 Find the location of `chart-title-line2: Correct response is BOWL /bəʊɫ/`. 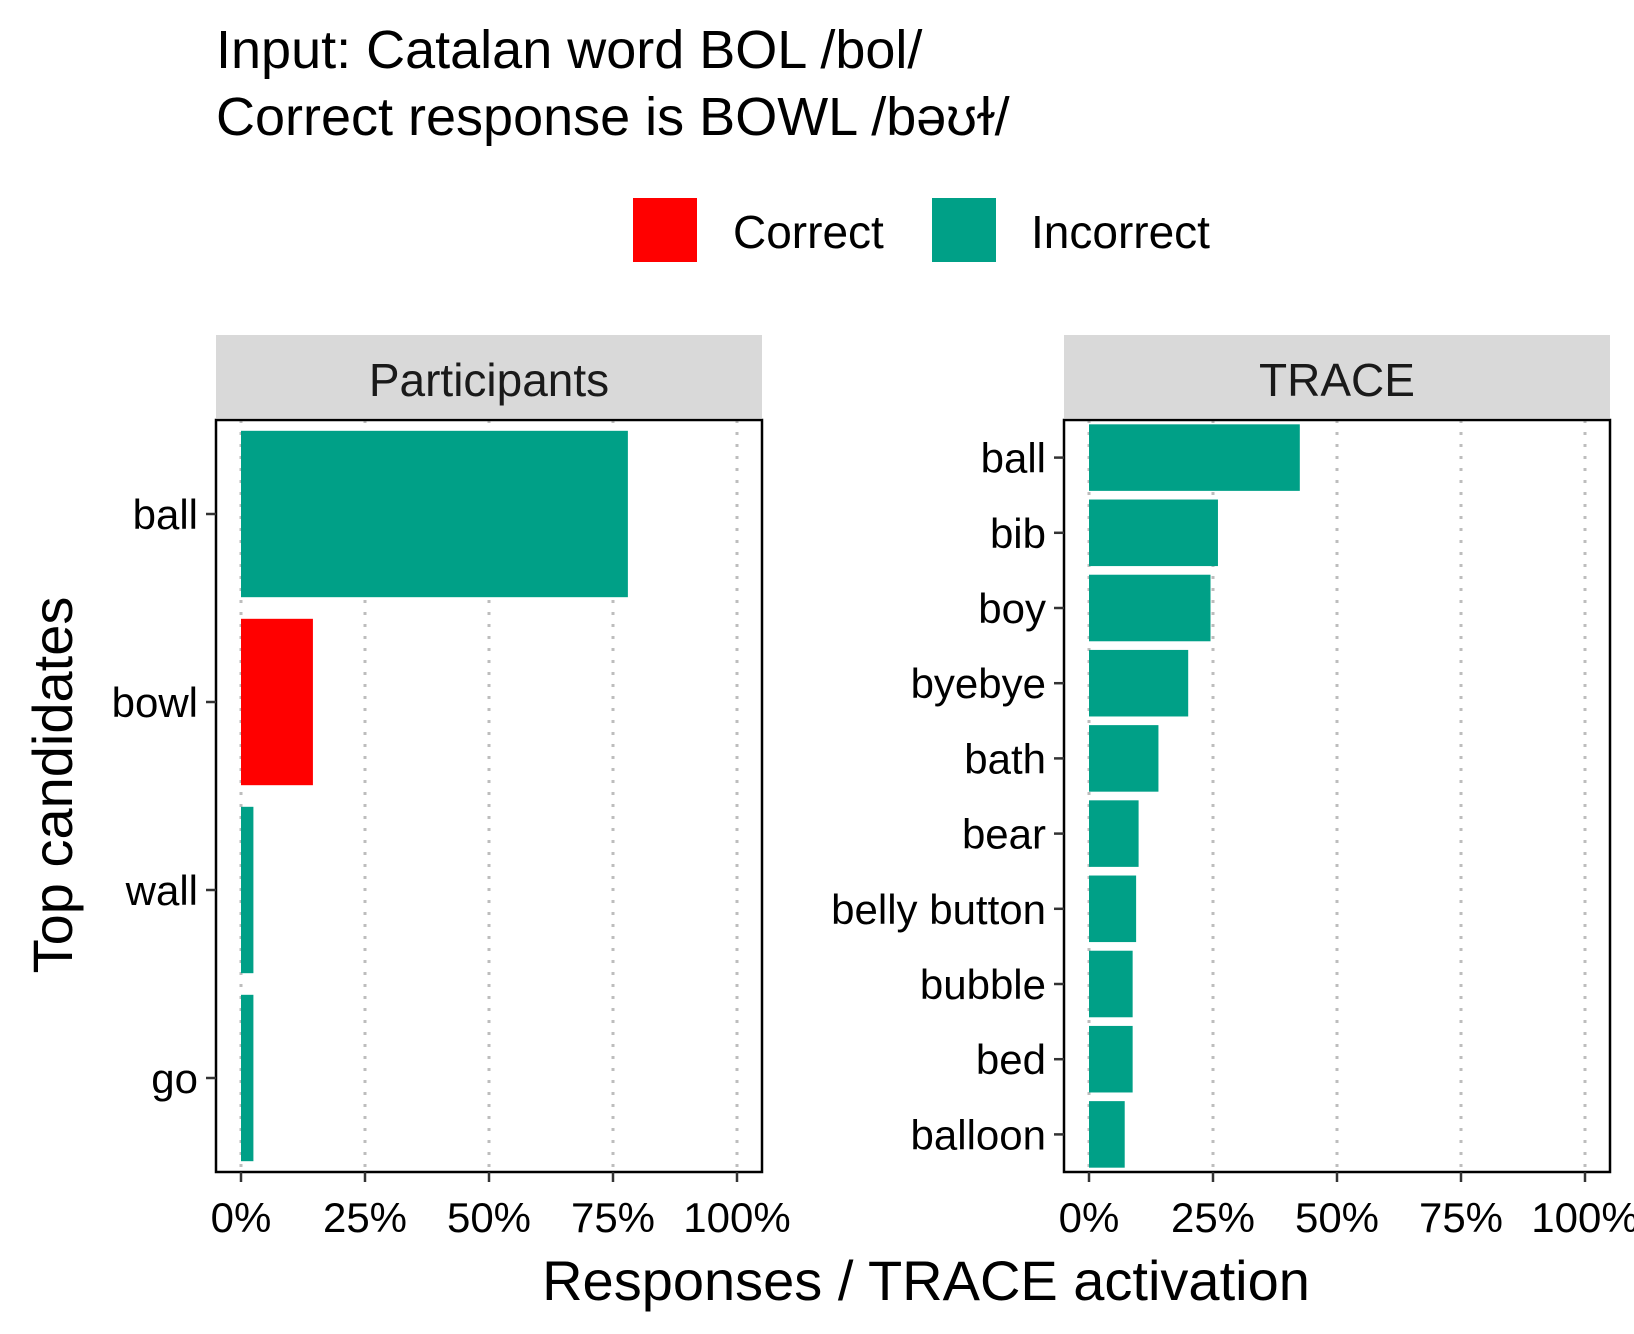

chart-title-line2: Correct response is BOWL /bəʊɫ/ is located at coordinates (613, 117).